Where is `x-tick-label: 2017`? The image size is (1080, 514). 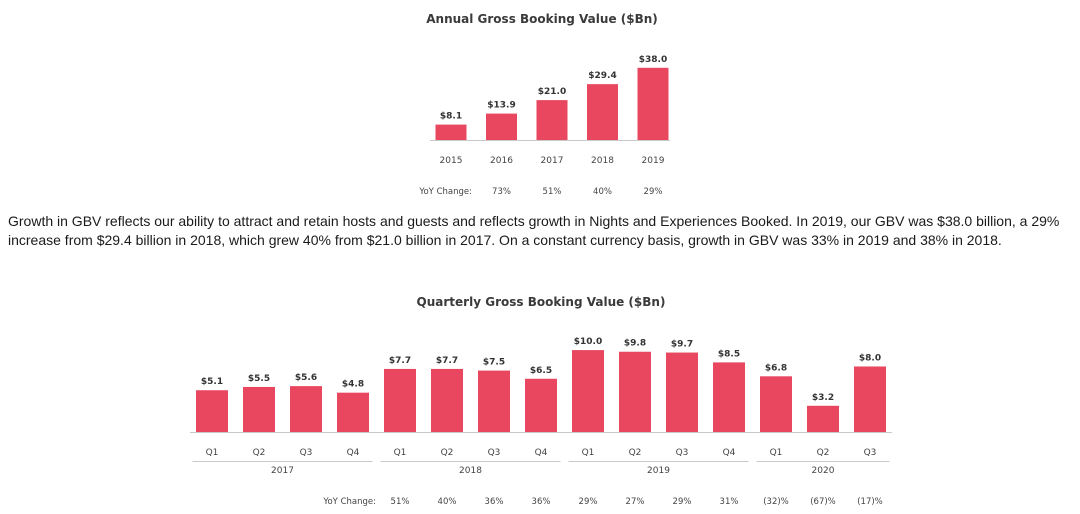
x-tick-label: 2017 is located at coordinates (552, 161).